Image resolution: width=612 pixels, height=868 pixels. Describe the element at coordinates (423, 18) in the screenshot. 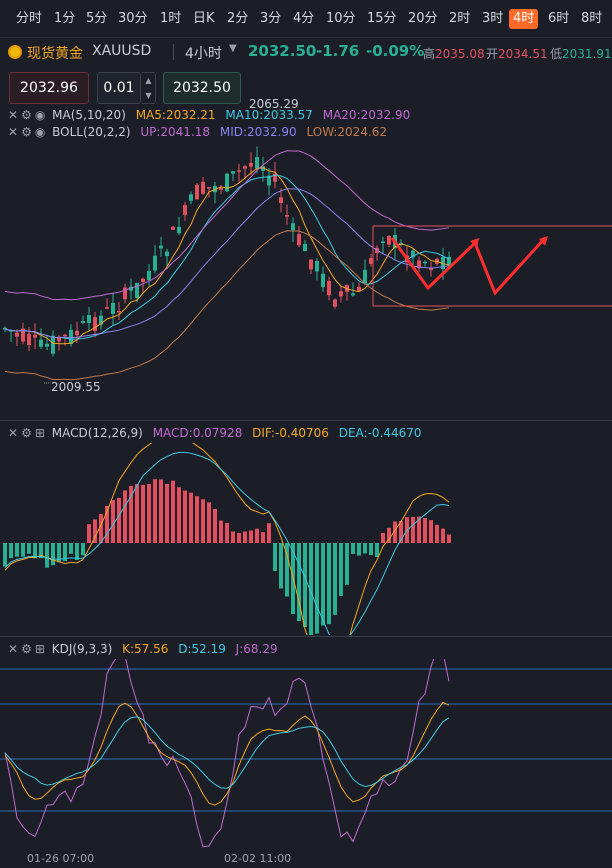

I see `tf-20min: 20分` at that location.